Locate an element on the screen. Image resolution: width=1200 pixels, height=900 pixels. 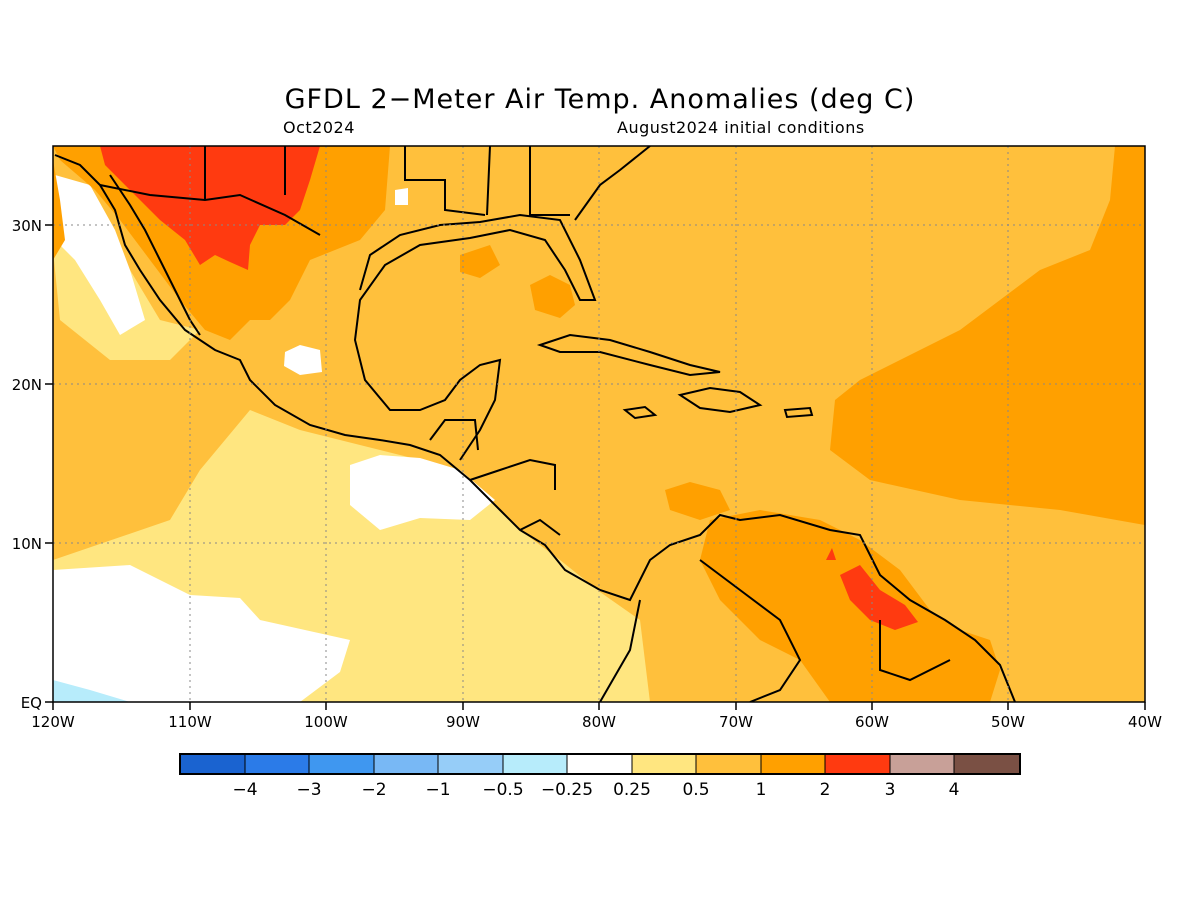
colorbar-label: 1 is located at coordinates (761, 790).